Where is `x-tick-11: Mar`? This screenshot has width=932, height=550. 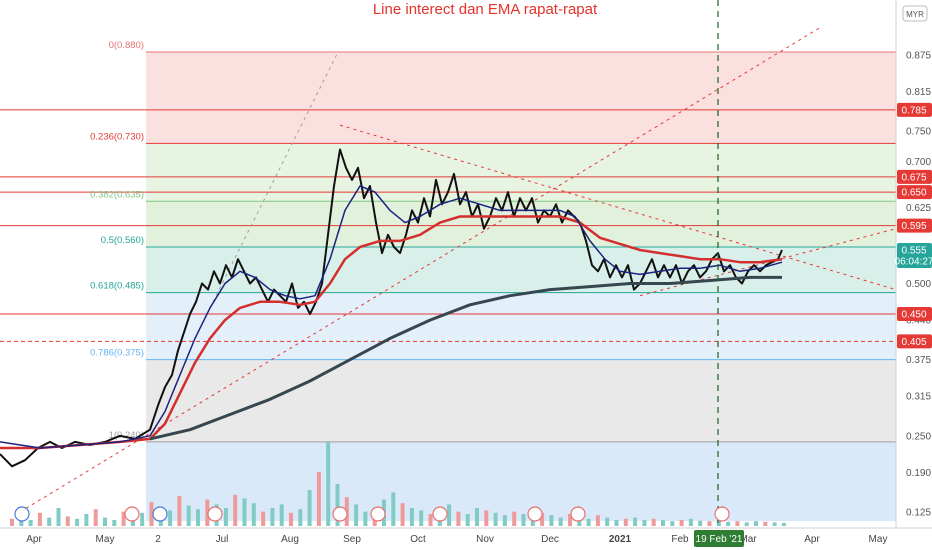
x-tick-11: Mar is located at coordinates (748, 539).